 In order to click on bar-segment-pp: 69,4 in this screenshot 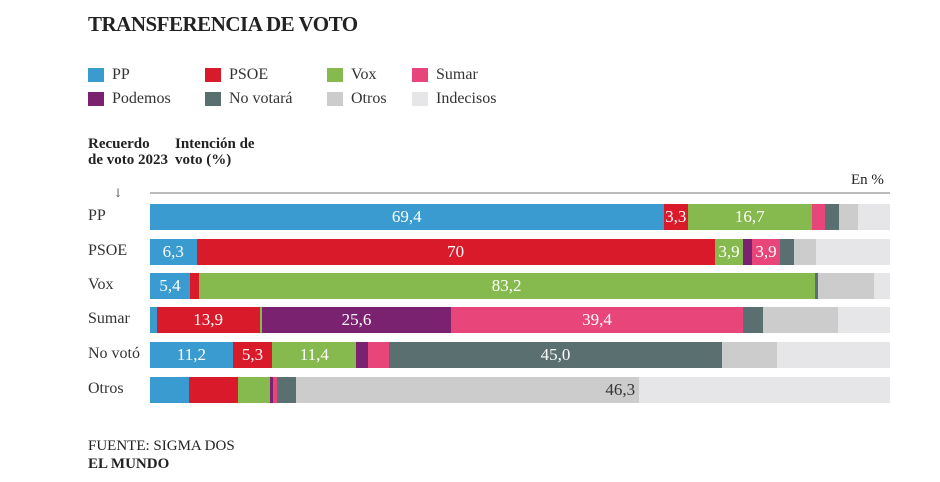, I will do `click(407, 217)`.